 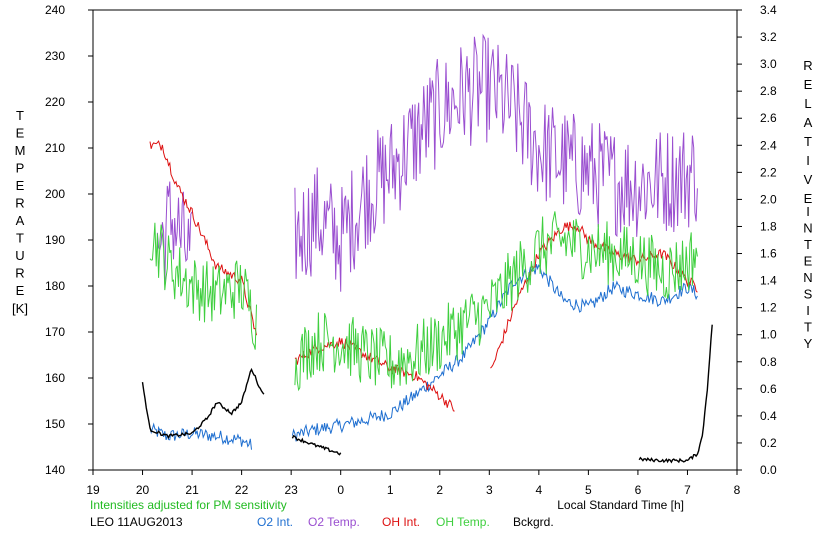 What do you see at coordinates (334, 522) in the screenshot?
I see `legend-item: O2 Temp.` at bounding box center [334, 522].